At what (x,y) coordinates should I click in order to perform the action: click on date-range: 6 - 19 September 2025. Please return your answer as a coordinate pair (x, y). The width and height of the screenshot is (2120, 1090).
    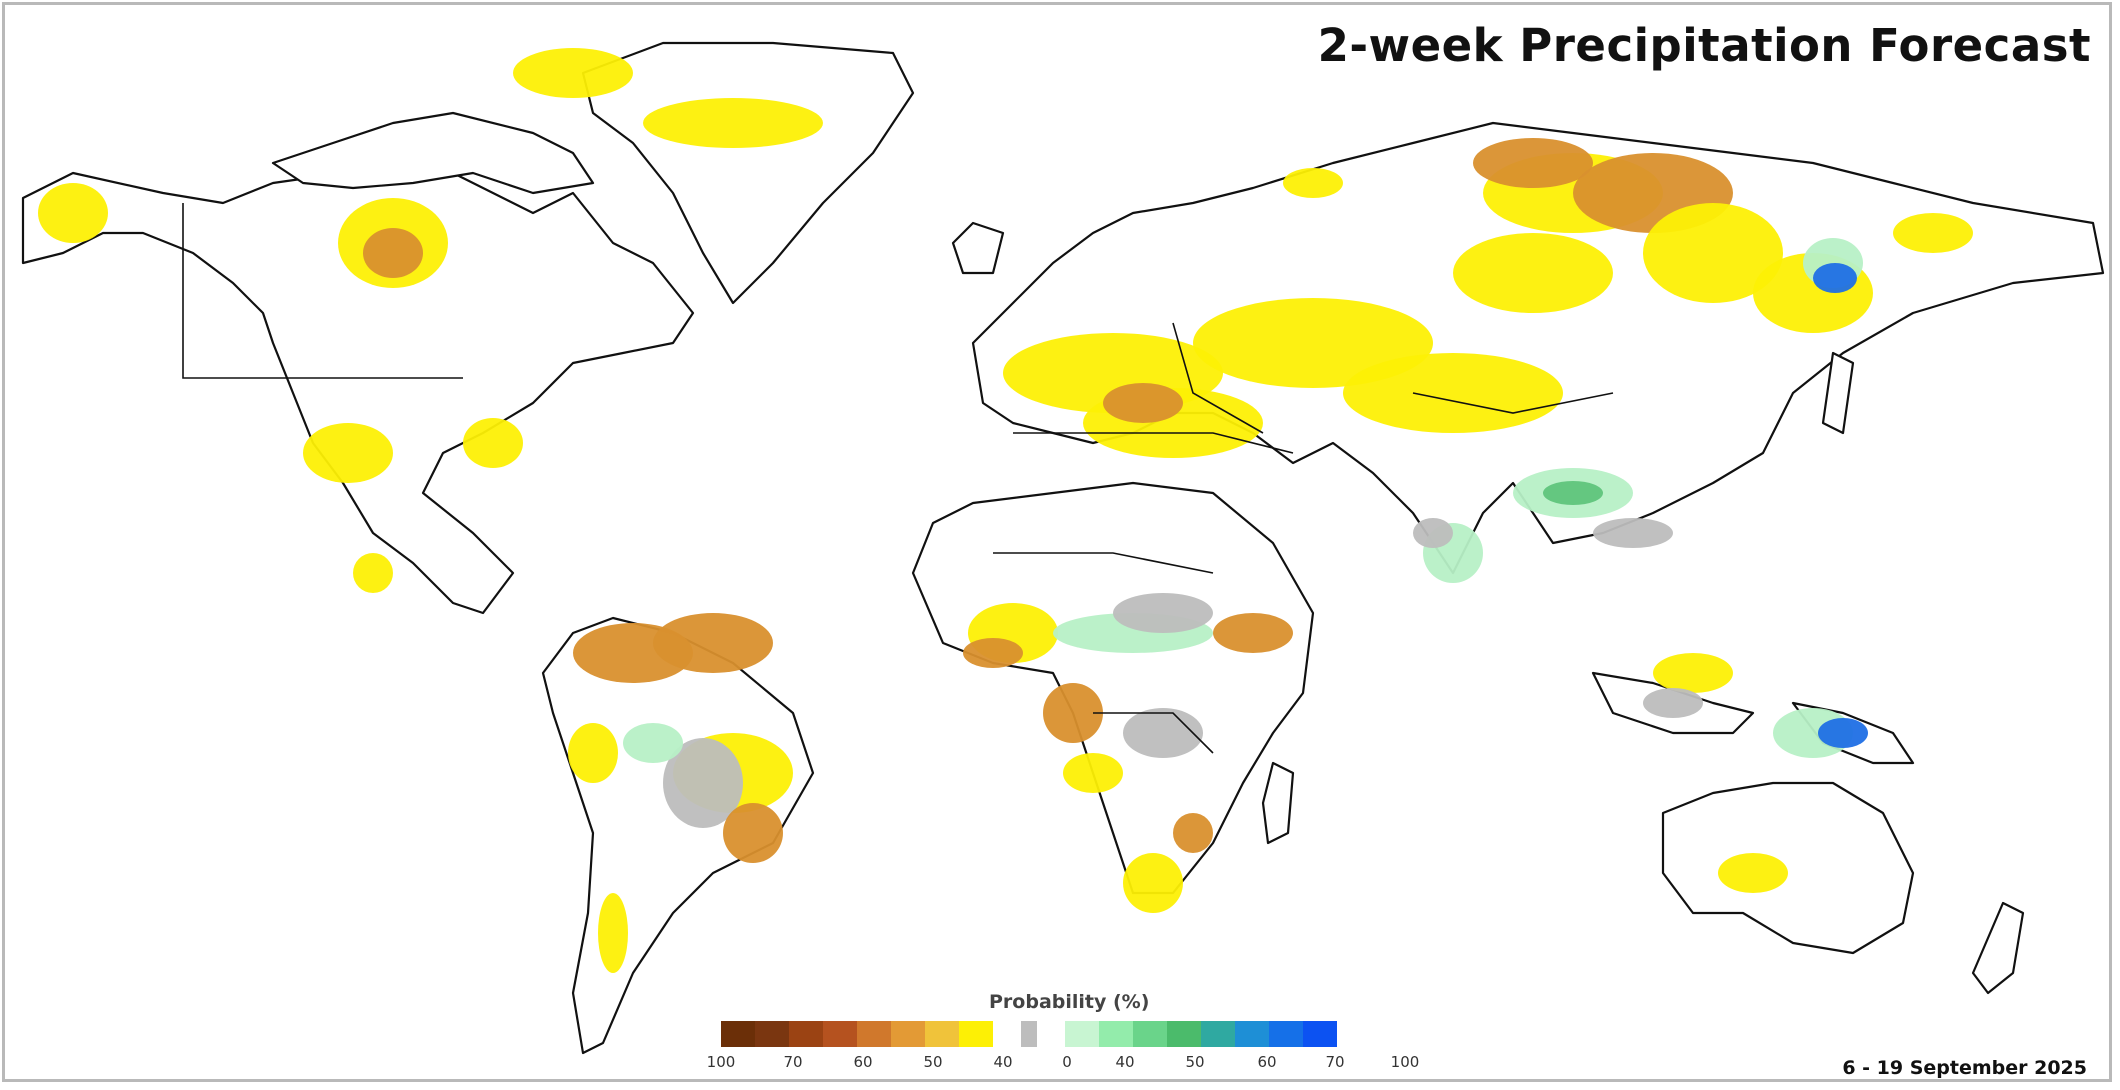
    Looking at the image, I should click on (1964, 1068).